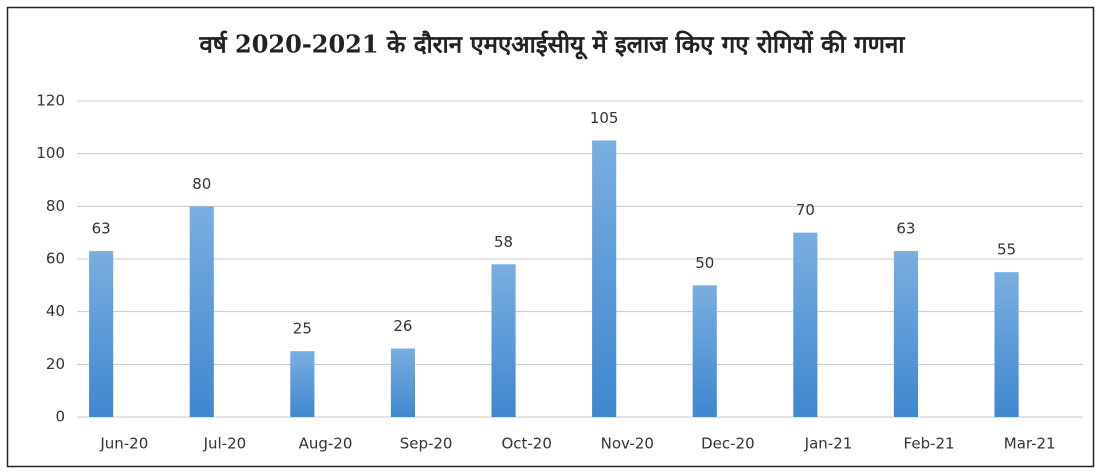 The width and height of the screenshot is (1101, 474). What do you see at coordinates (201, 184) in the screenshot?
I see `data-label: 80` at bounding box center [201, 184].